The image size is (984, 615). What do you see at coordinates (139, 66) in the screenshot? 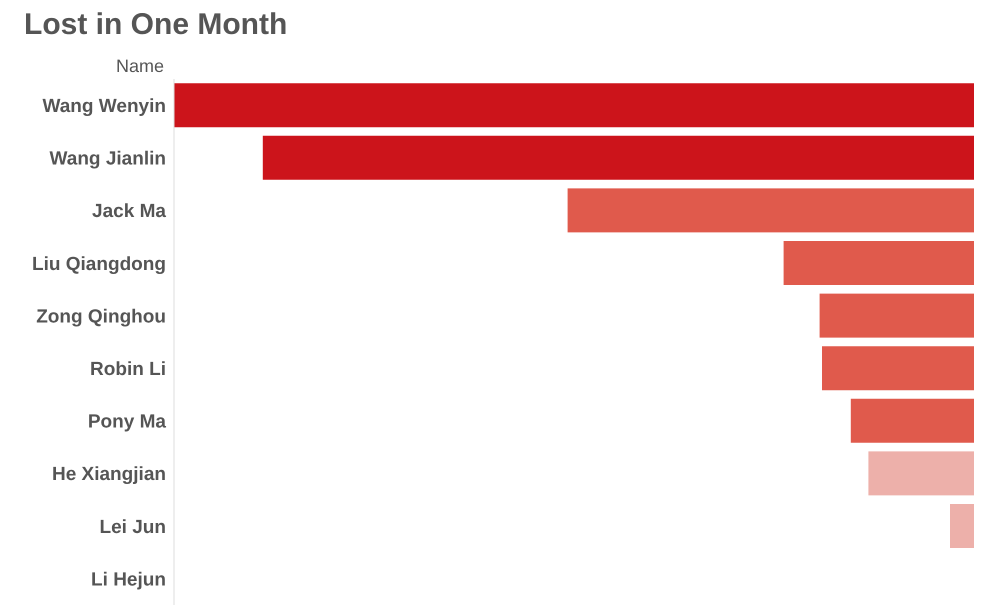
I see `y-axis-title: Name` at bounding box center [139, 66].